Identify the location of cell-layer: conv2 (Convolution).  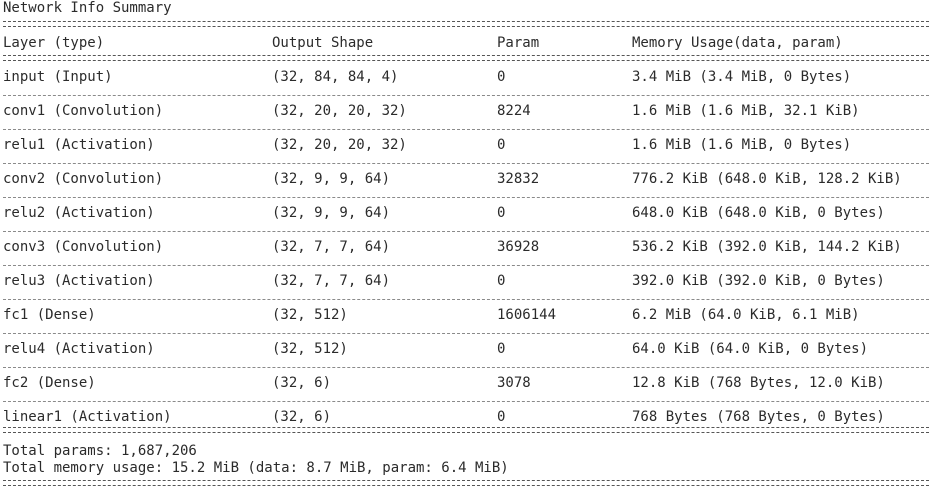
(83, 179).